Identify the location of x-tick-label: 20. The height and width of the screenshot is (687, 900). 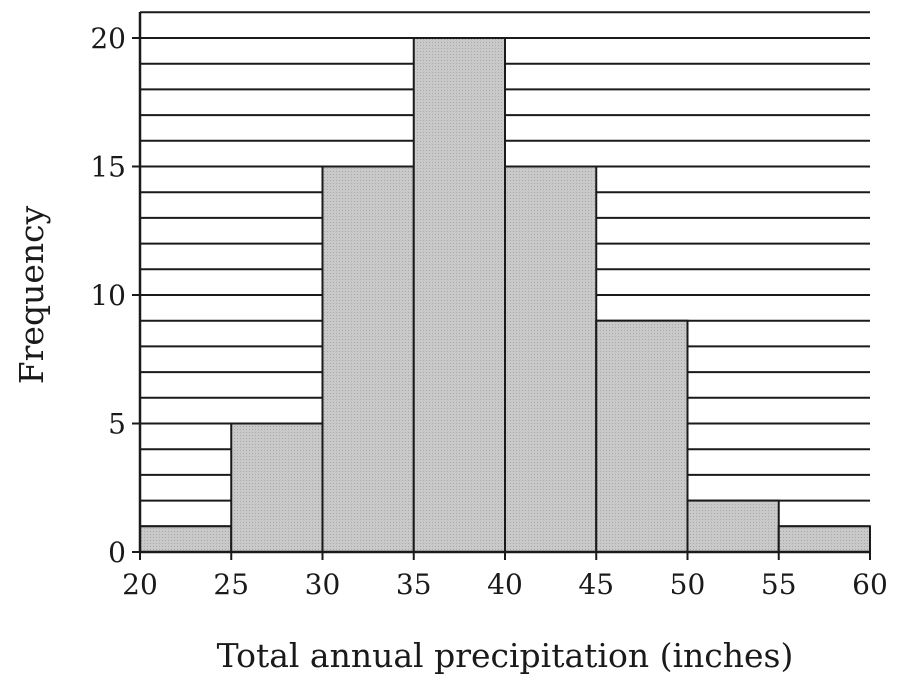
(140, 584).